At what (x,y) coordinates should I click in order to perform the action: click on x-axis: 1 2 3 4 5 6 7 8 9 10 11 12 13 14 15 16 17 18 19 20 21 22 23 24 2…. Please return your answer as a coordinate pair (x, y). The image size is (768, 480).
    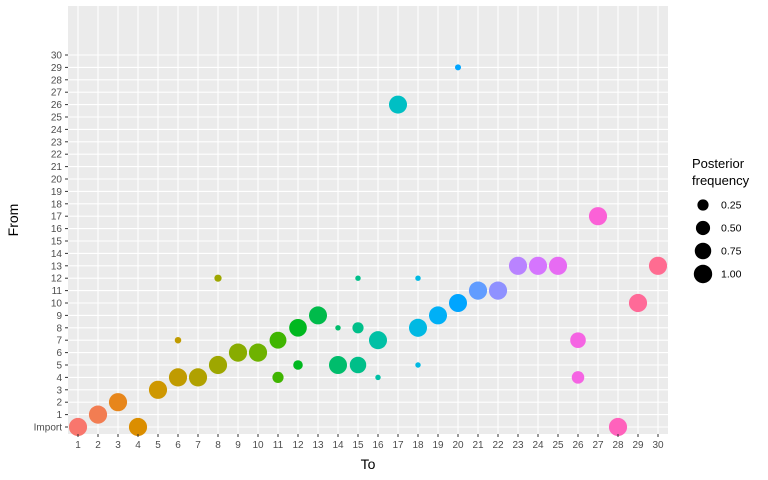
    Looking at the image, I should click on (369, 442).